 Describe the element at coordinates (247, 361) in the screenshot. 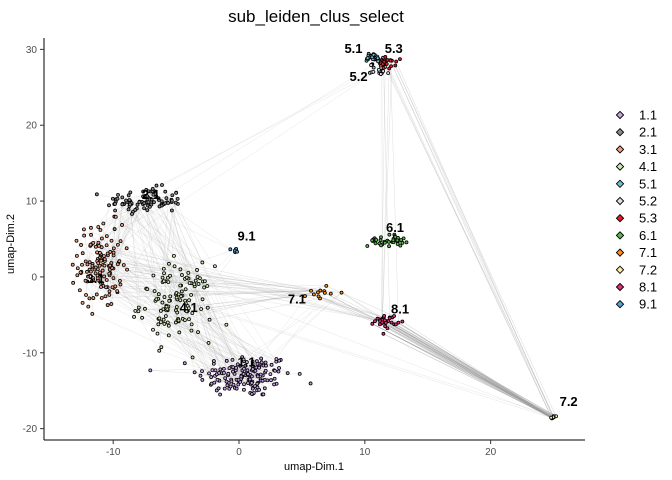

I see `cluster-label: 1.1` at that location.